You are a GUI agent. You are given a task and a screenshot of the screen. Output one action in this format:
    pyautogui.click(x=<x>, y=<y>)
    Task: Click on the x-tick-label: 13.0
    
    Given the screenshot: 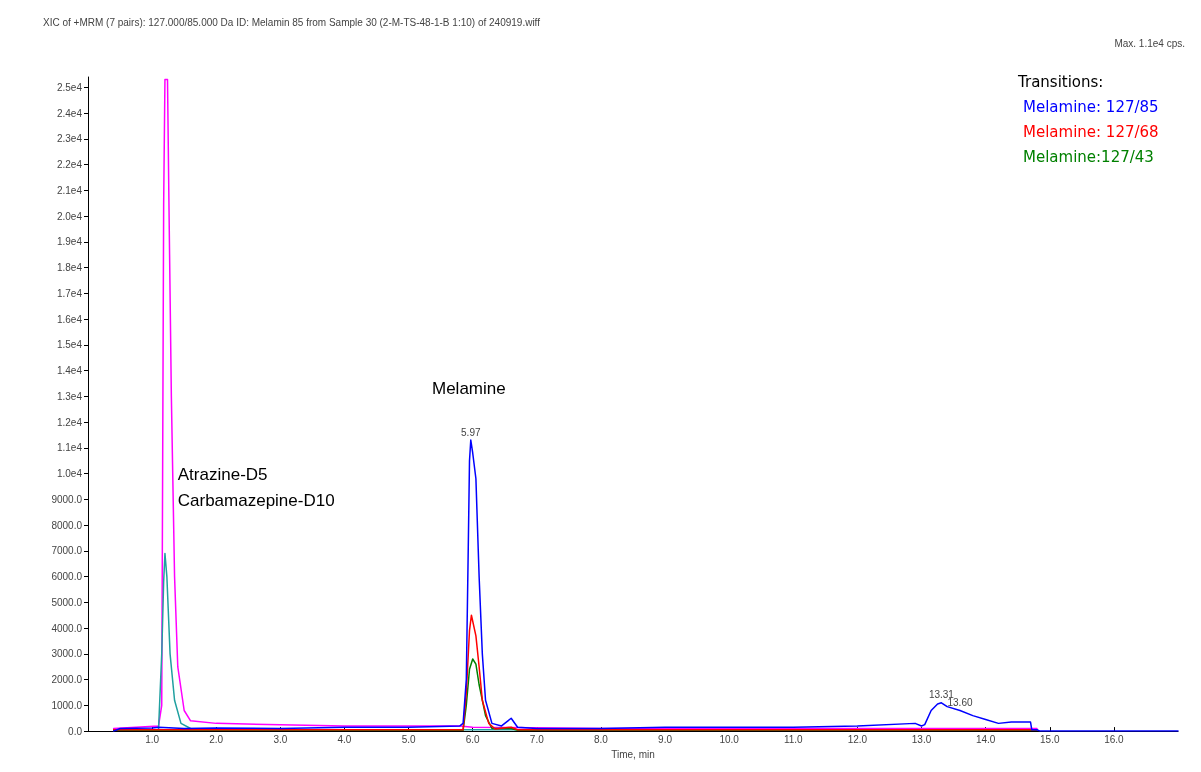 What is the action you would take?
    pyautogui.click(x=921, y=739)
    